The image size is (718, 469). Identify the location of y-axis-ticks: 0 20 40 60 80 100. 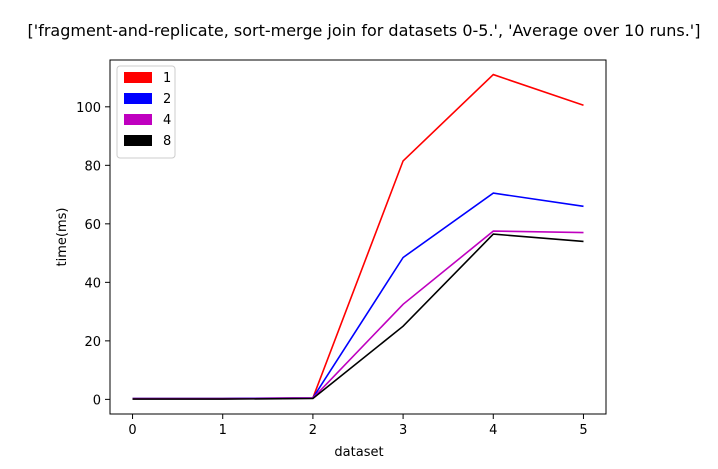
(93, 254).